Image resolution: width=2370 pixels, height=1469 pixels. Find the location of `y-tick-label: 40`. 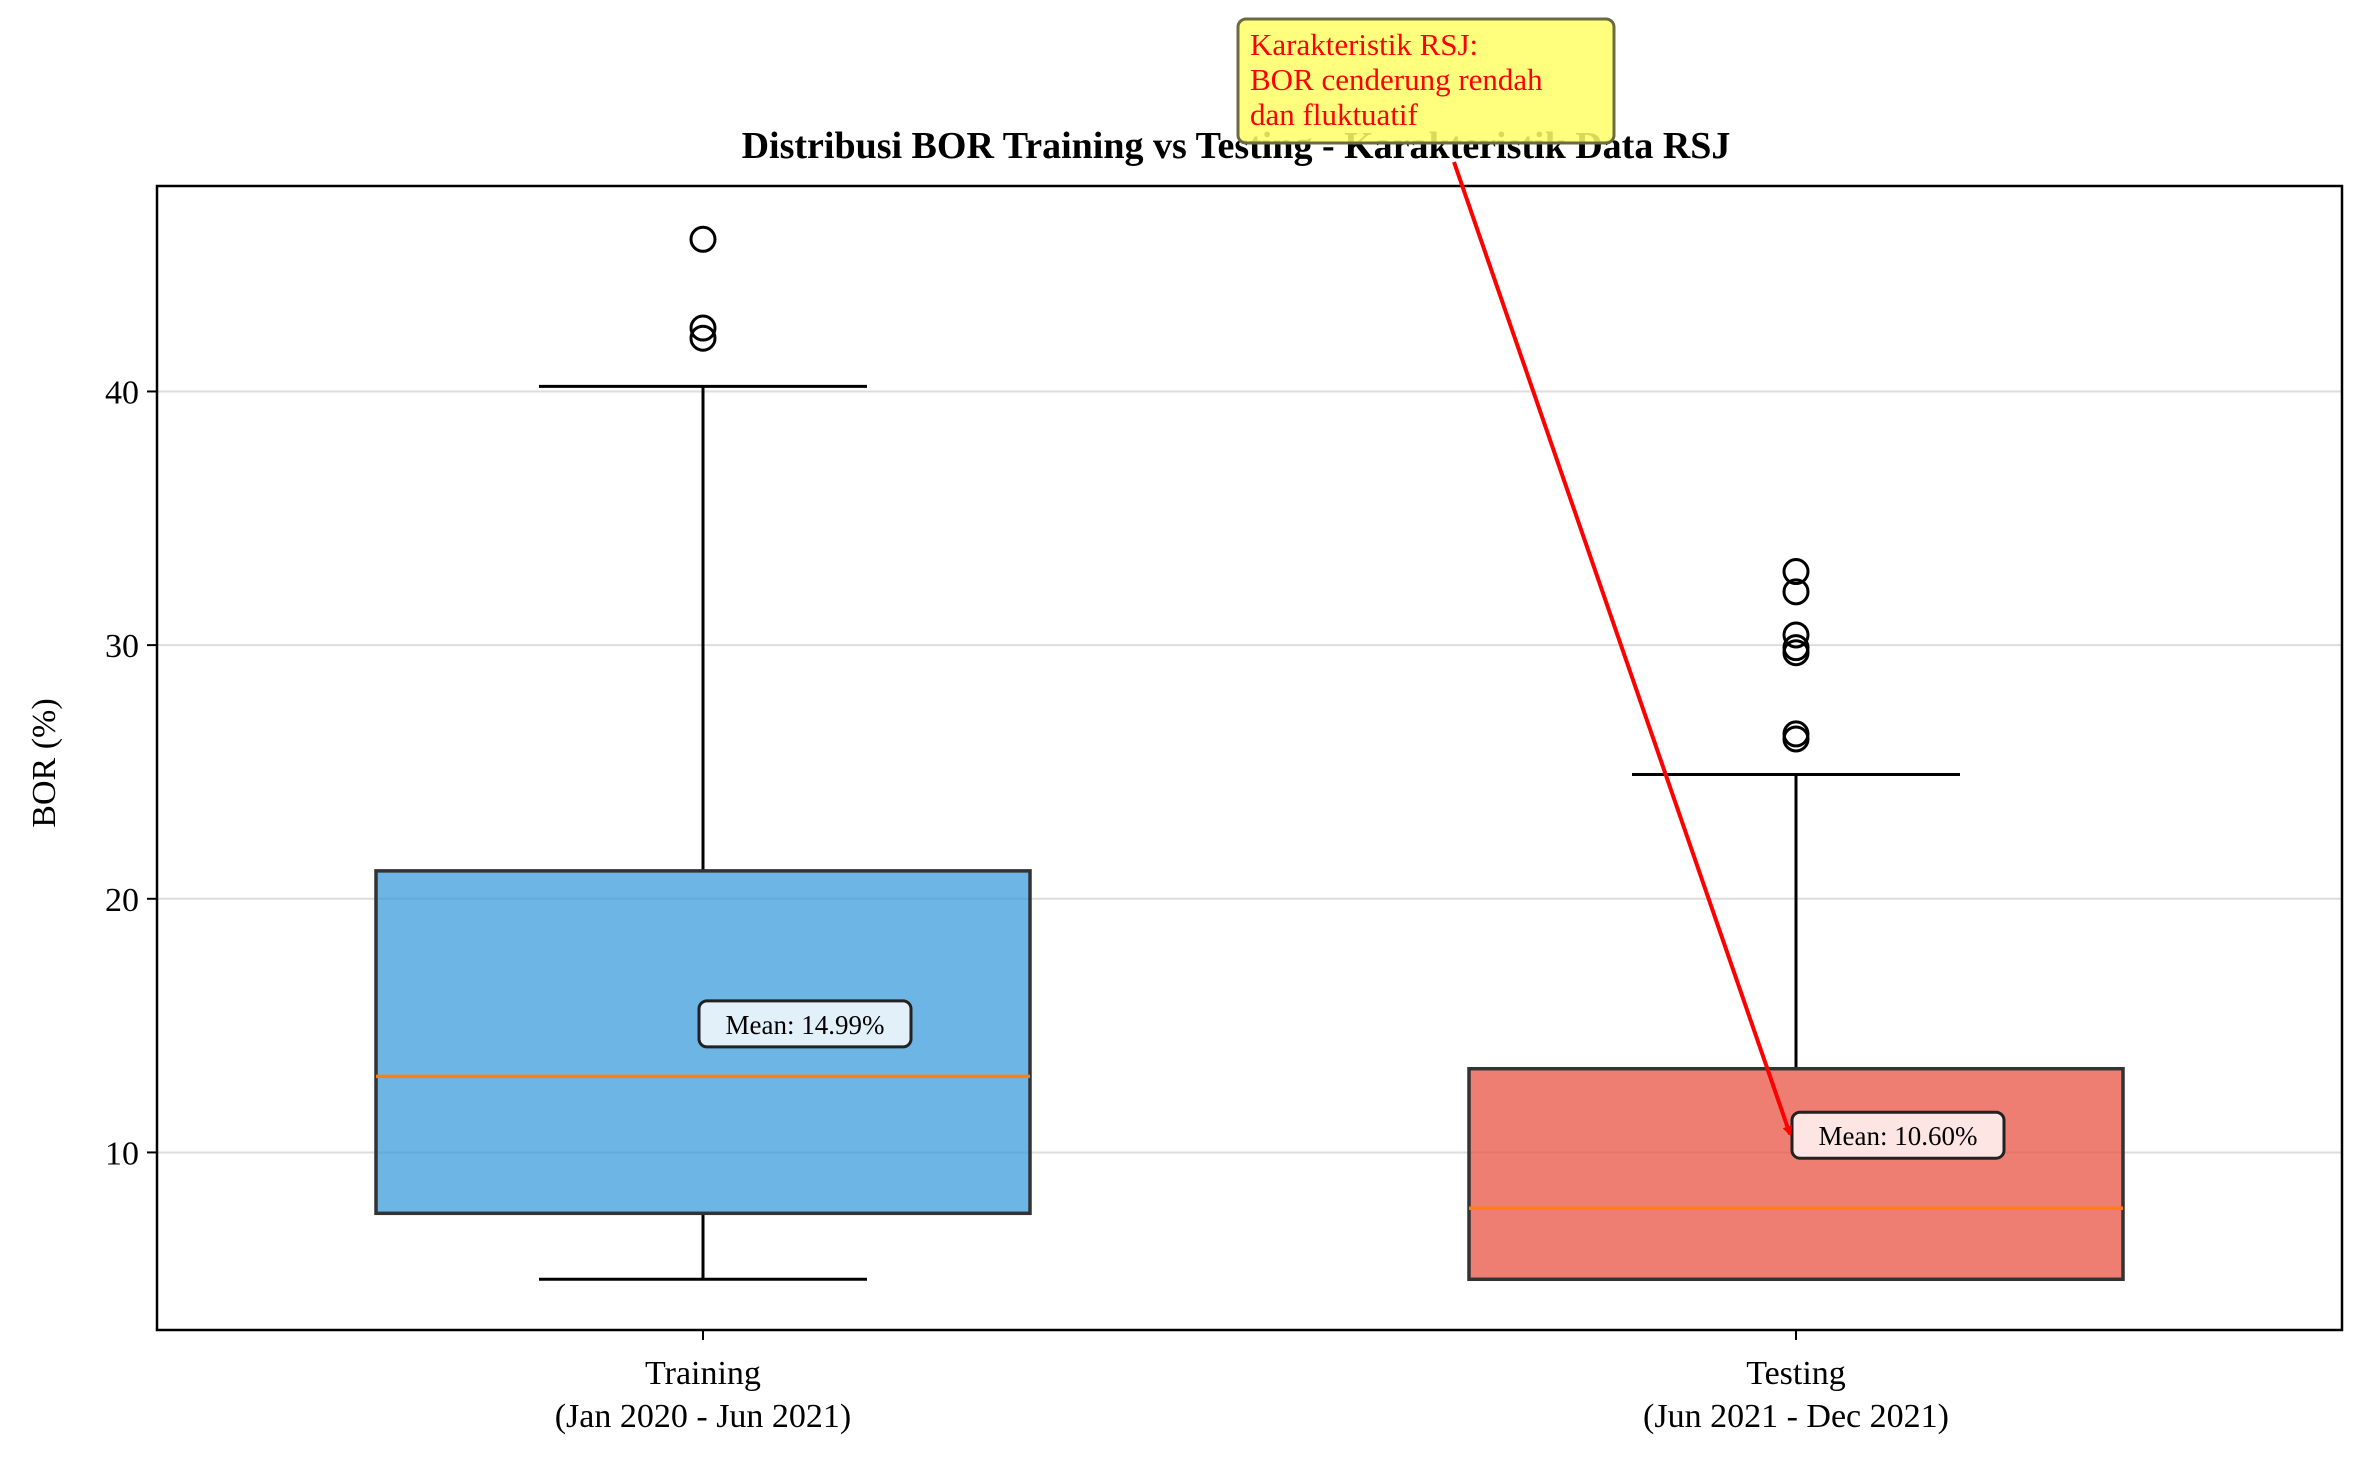

y-tick-label: 40 is located at coordinates (122, 392).